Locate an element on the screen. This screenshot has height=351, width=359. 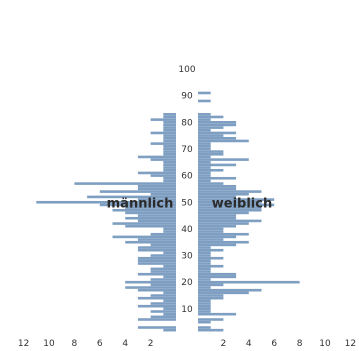
x-tick-label-female-10: 10 is located at coordinates (325, 344).